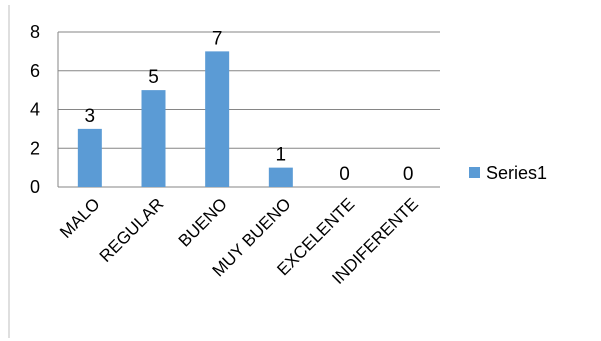 This screenshot has width=601, height=341. I want to click on x-tick-label: REGULAR, so click(132, 230).